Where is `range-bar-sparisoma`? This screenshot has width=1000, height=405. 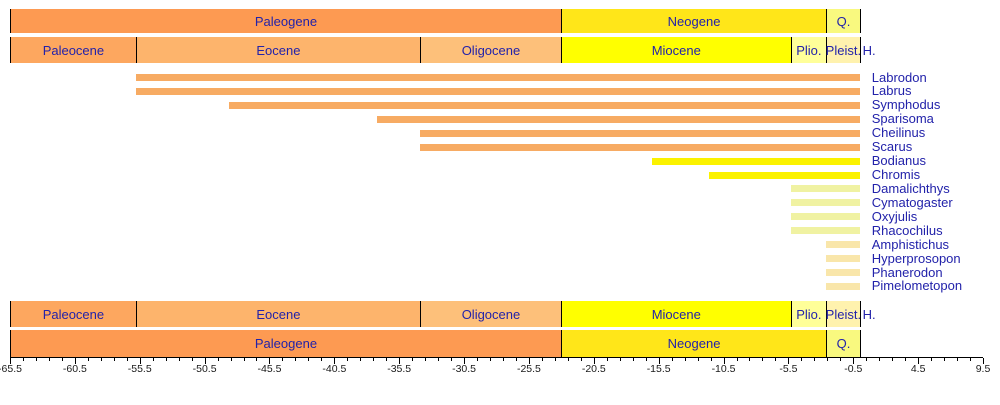 range-bar-sparisoma is located at coordinates (618, 119).